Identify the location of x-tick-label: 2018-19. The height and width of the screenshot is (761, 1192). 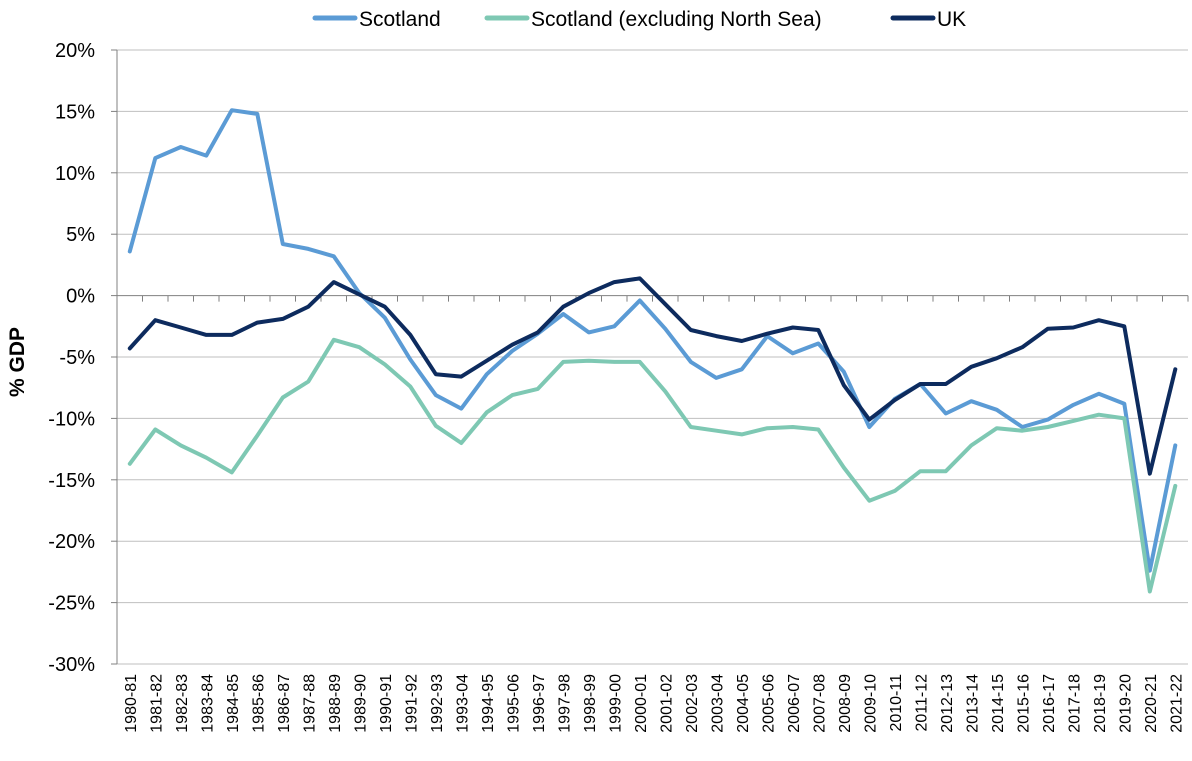
(1100, 703).